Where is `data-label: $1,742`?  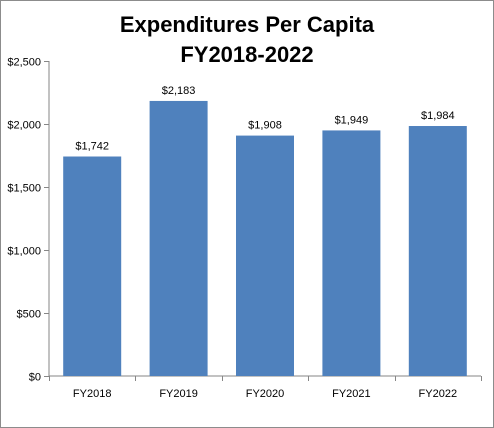 data-label: $1,742 is located at coordinates (92, 147).